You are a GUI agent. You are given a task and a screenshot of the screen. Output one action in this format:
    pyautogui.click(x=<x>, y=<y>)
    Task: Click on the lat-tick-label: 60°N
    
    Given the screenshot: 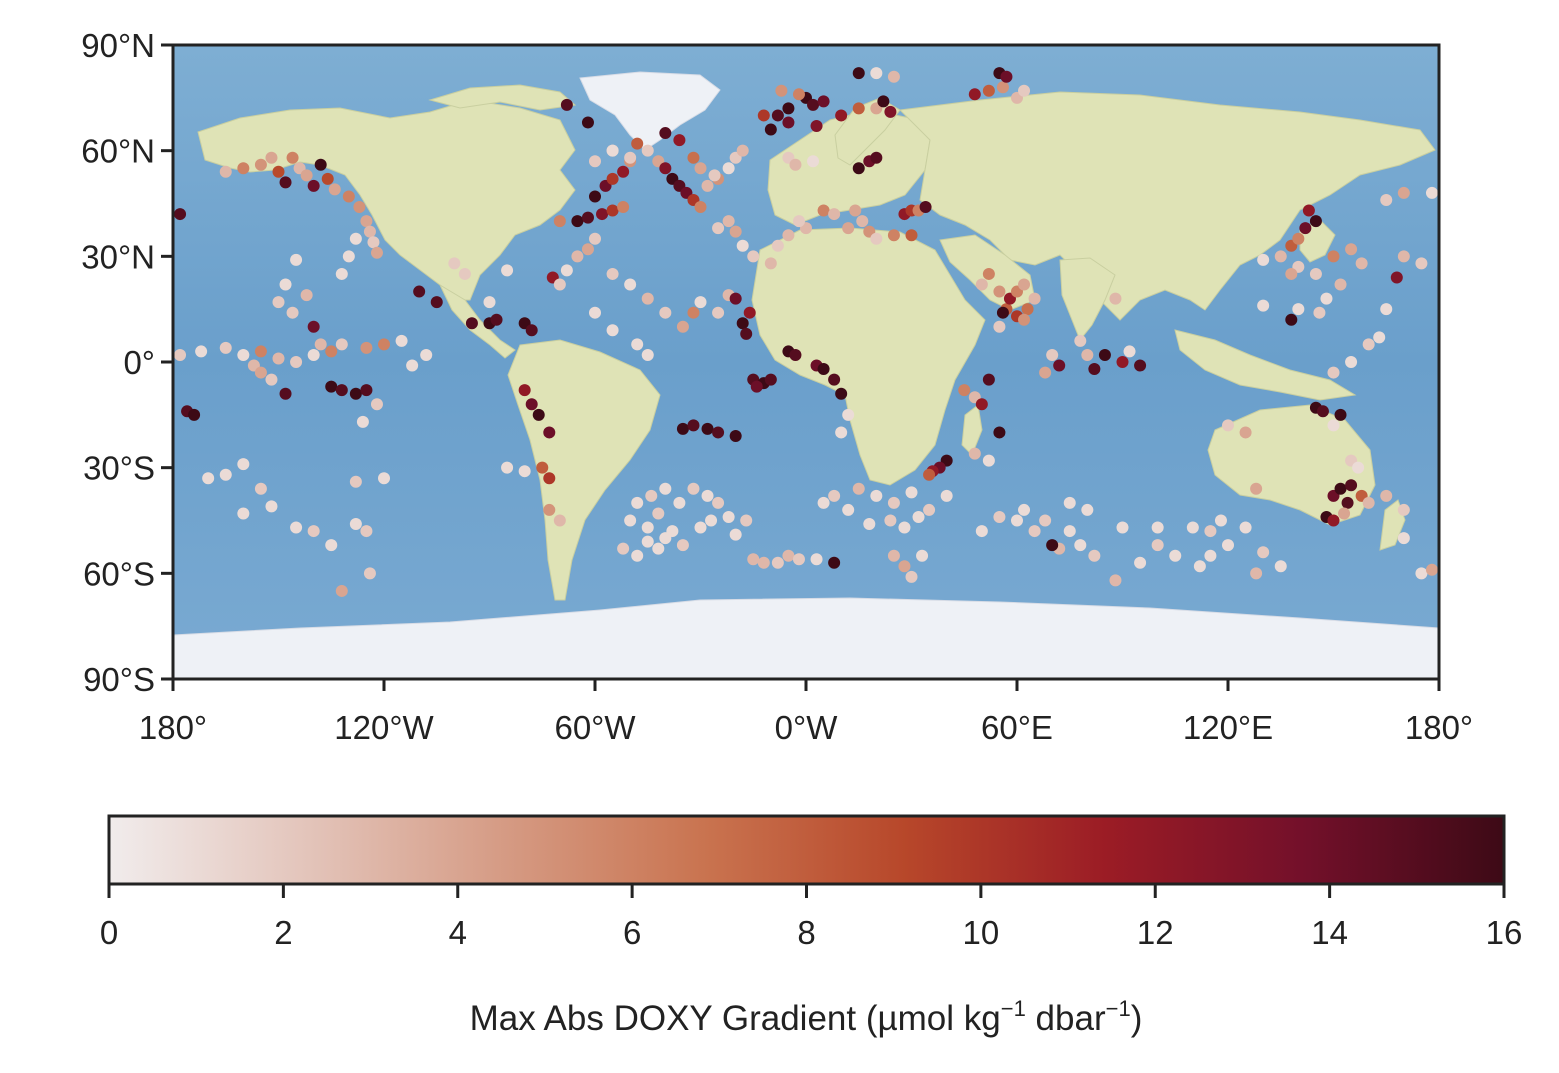 What is the action you would take?
    pyautogui.click(x=118, y=151)
    